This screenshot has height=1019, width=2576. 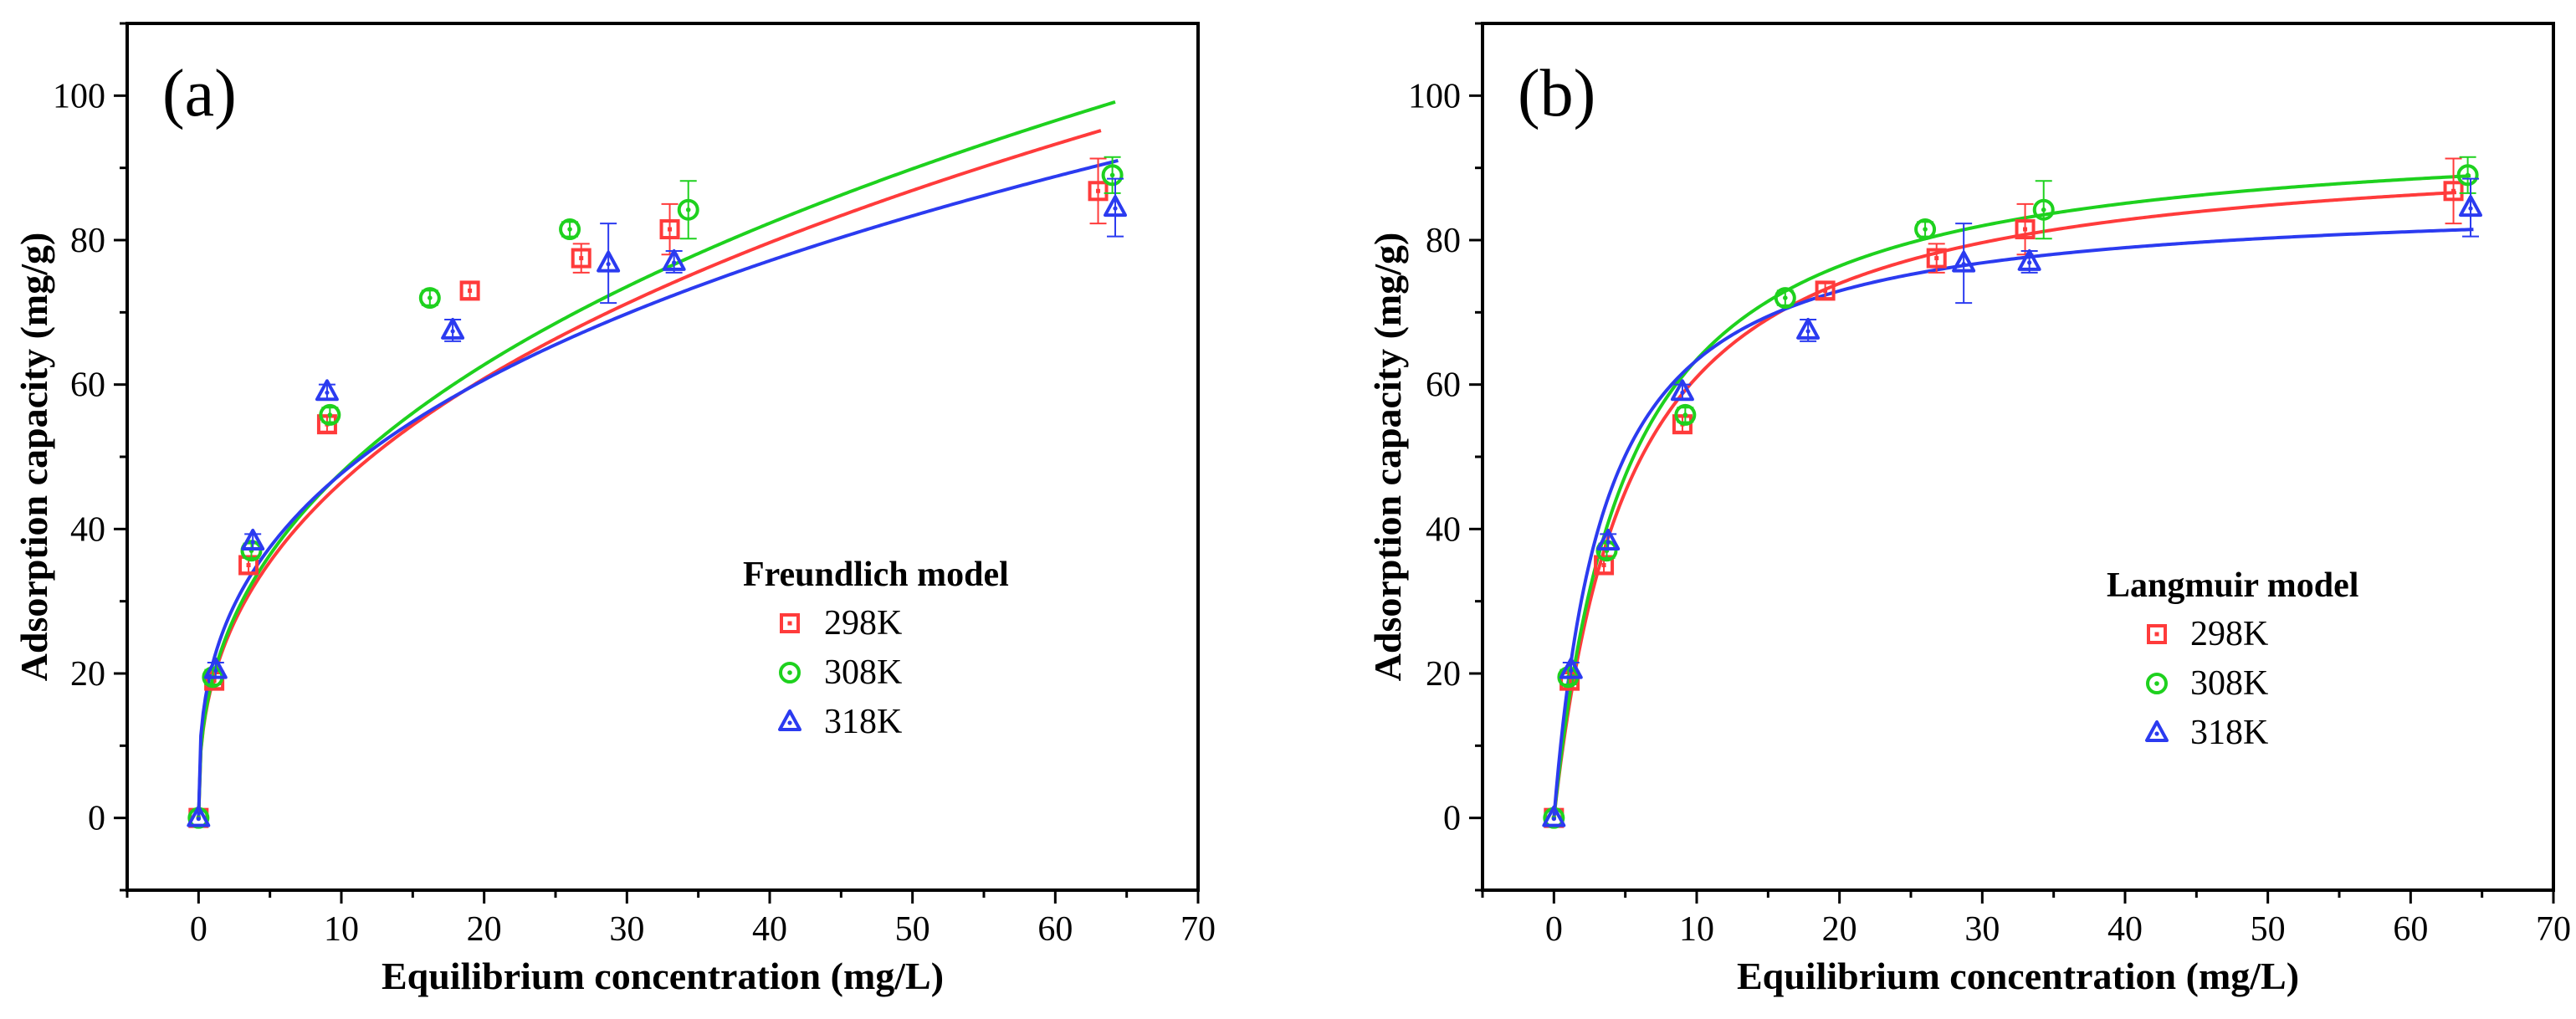 What do you see at coordinates (876, 575) in the screenshot?
I see `legend-title: Freundlich model` at bounding box center [876, 575].